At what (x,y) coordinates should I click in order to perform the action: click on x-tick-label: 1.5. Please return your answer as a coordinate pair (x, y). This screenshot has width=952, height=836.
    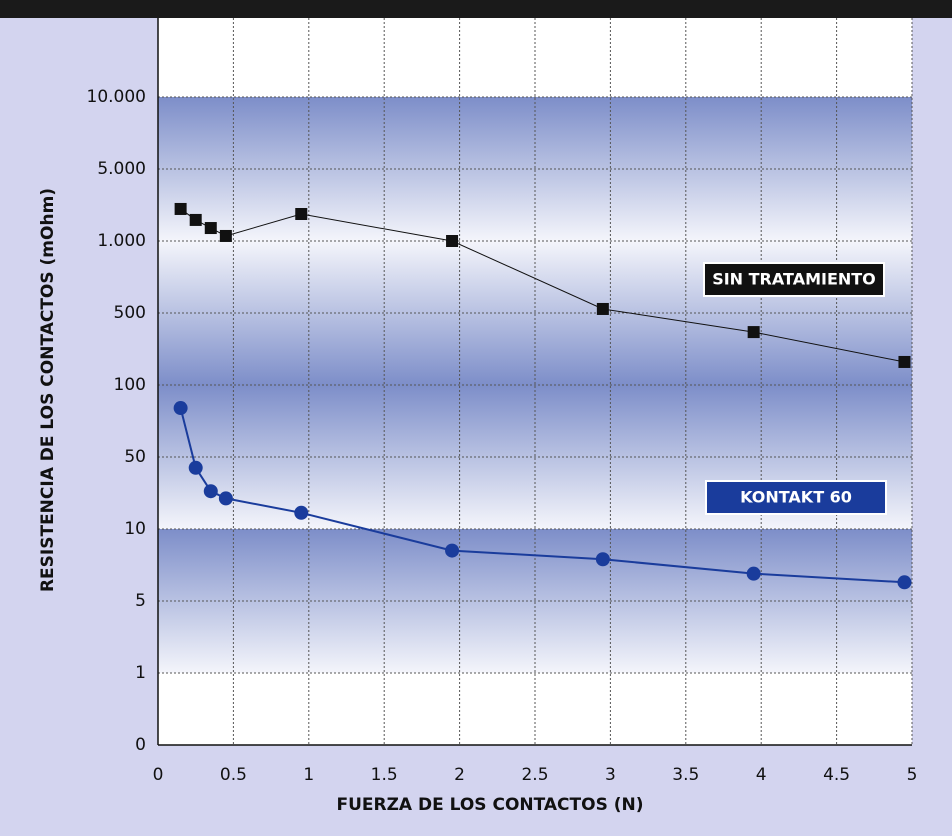
    Looking at the image, I should click on (384, 775).